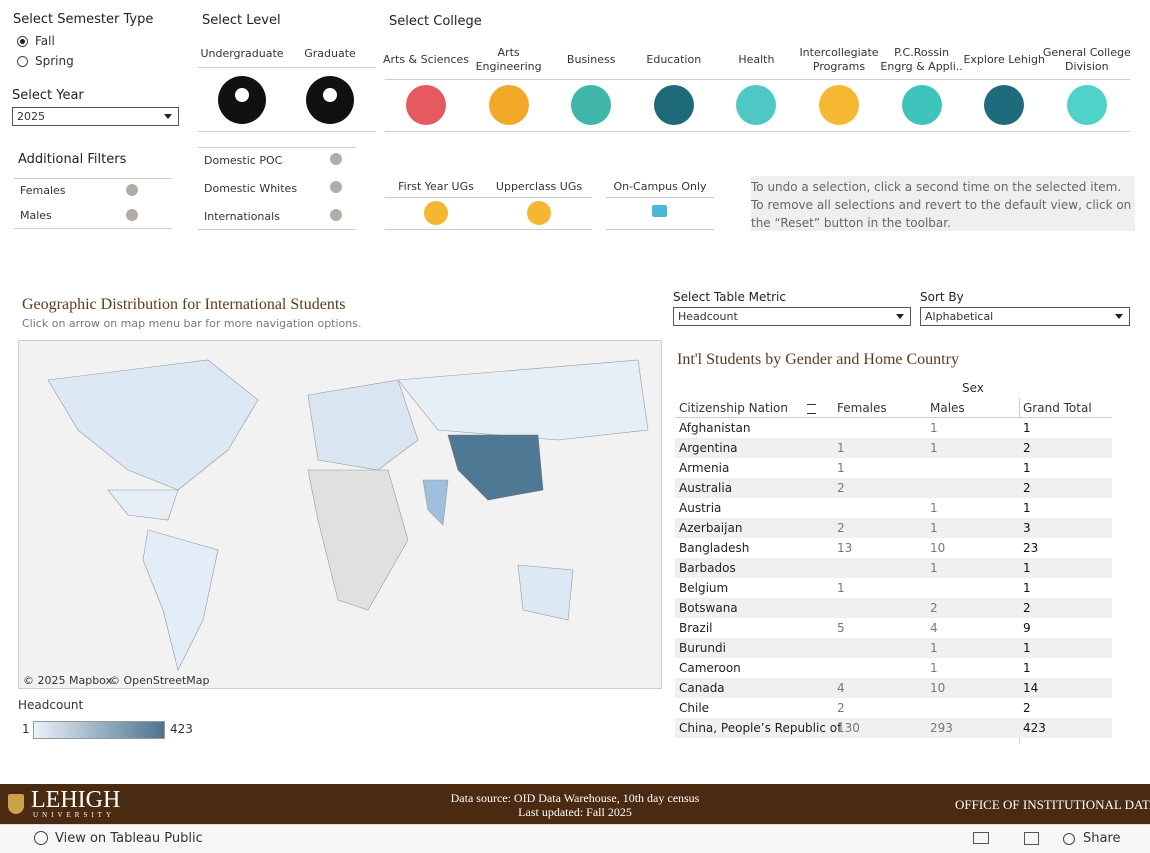 Image resolution: width=1150 pixels, height=853 pixels. Describe the element at coordinates (839, 59) in the screenshot. I see `college-option: Intercollegiate Programs` at that location.